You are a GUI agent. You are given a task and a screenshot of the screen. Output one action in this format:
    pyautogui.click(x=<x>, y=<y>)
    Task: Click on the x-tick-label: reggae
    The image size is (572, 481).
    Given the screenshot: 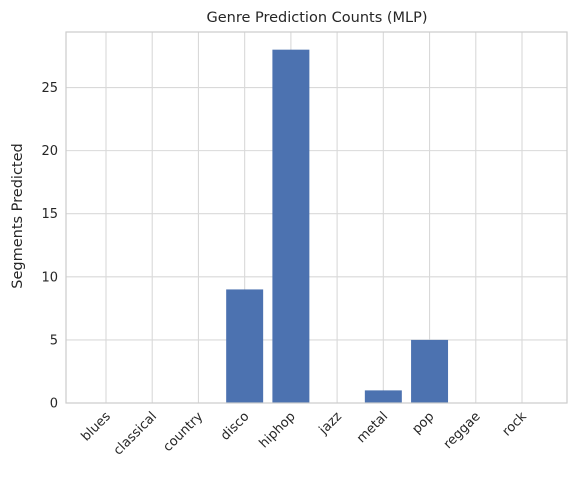 What is the action you would take?
    pyautogui.click(x=462, y=430)
    